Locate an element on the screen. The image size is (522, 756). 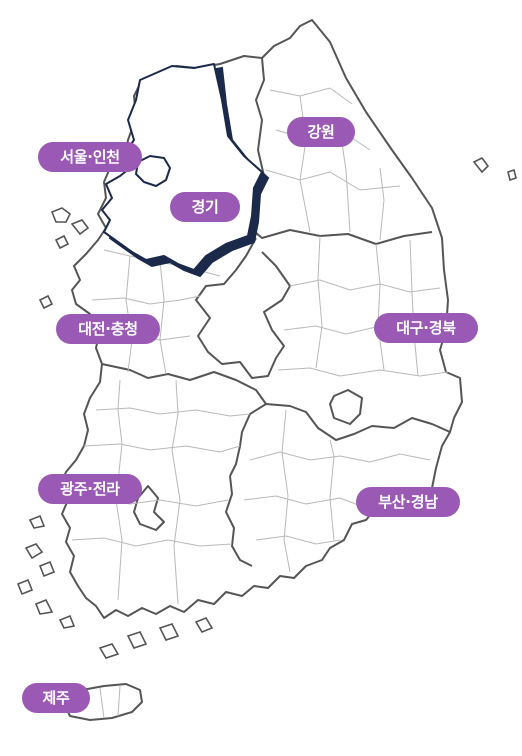
east-islands is located at coordinates (494, 169).